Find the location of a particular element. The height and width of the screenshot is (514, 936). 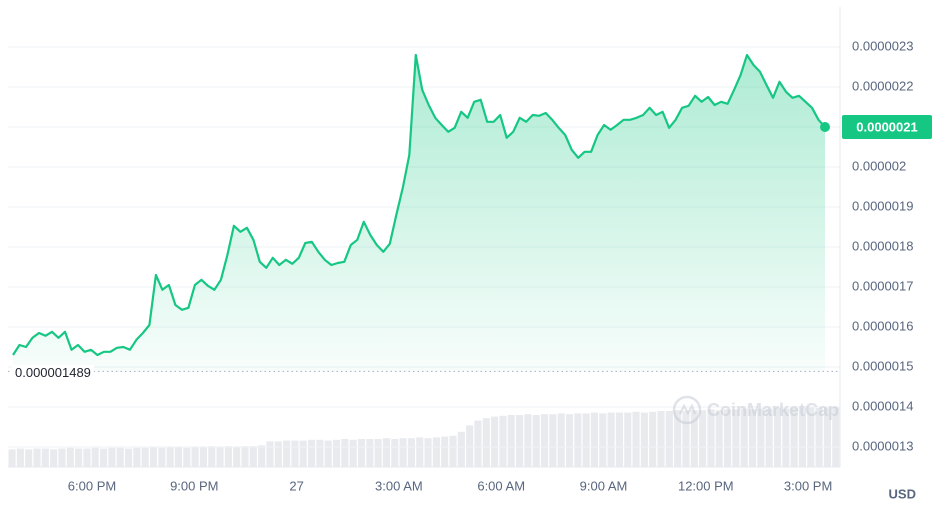

currency-label: USD is located at coordinates (902, 493).